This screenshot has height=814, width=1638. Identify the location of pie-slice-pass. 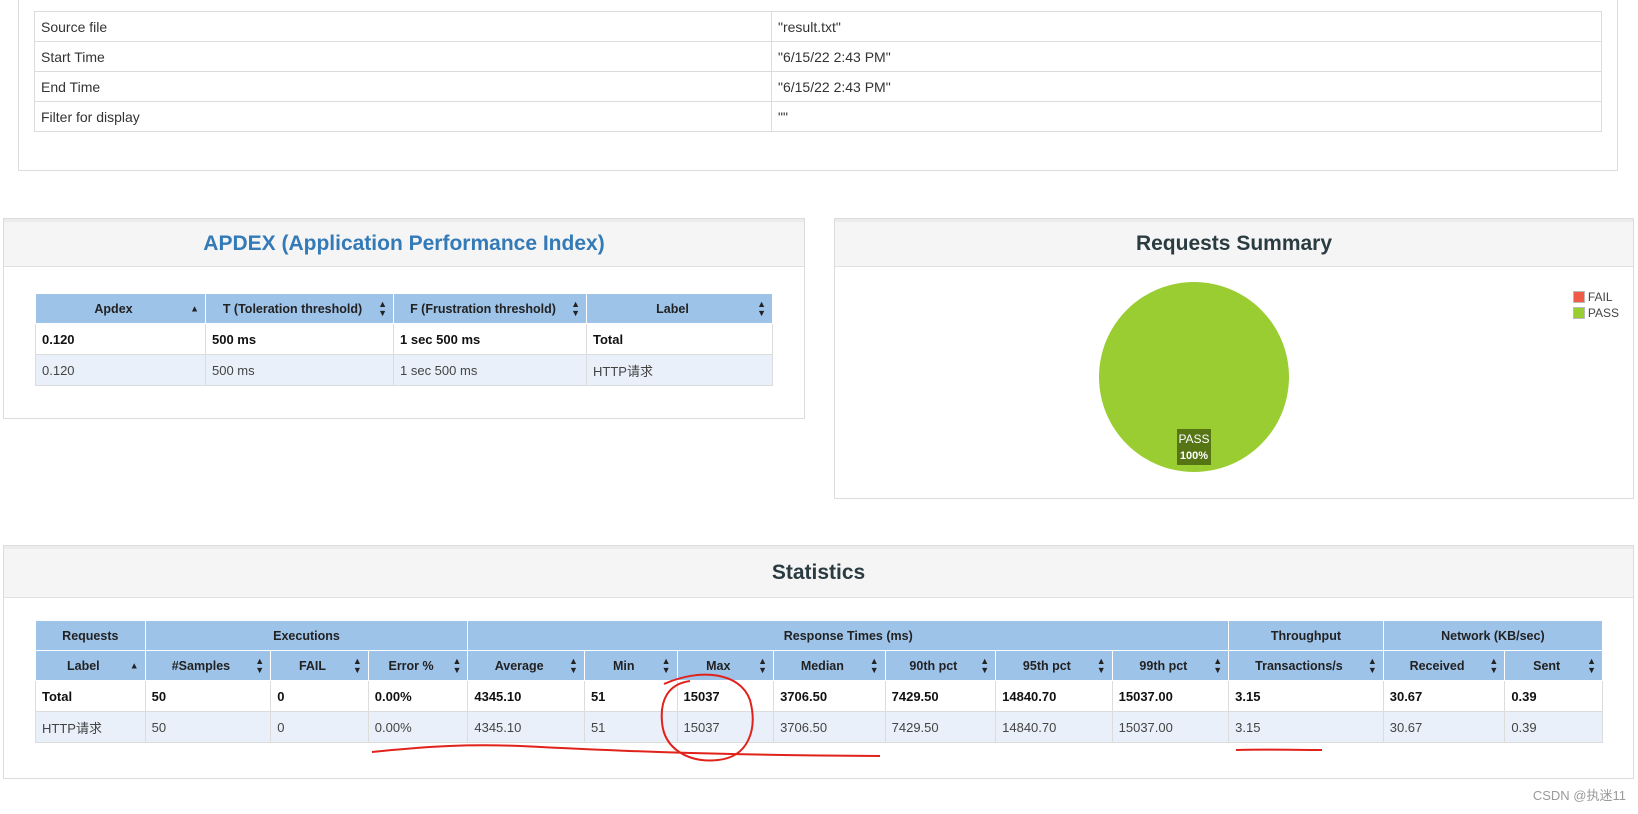
(1194, 377).